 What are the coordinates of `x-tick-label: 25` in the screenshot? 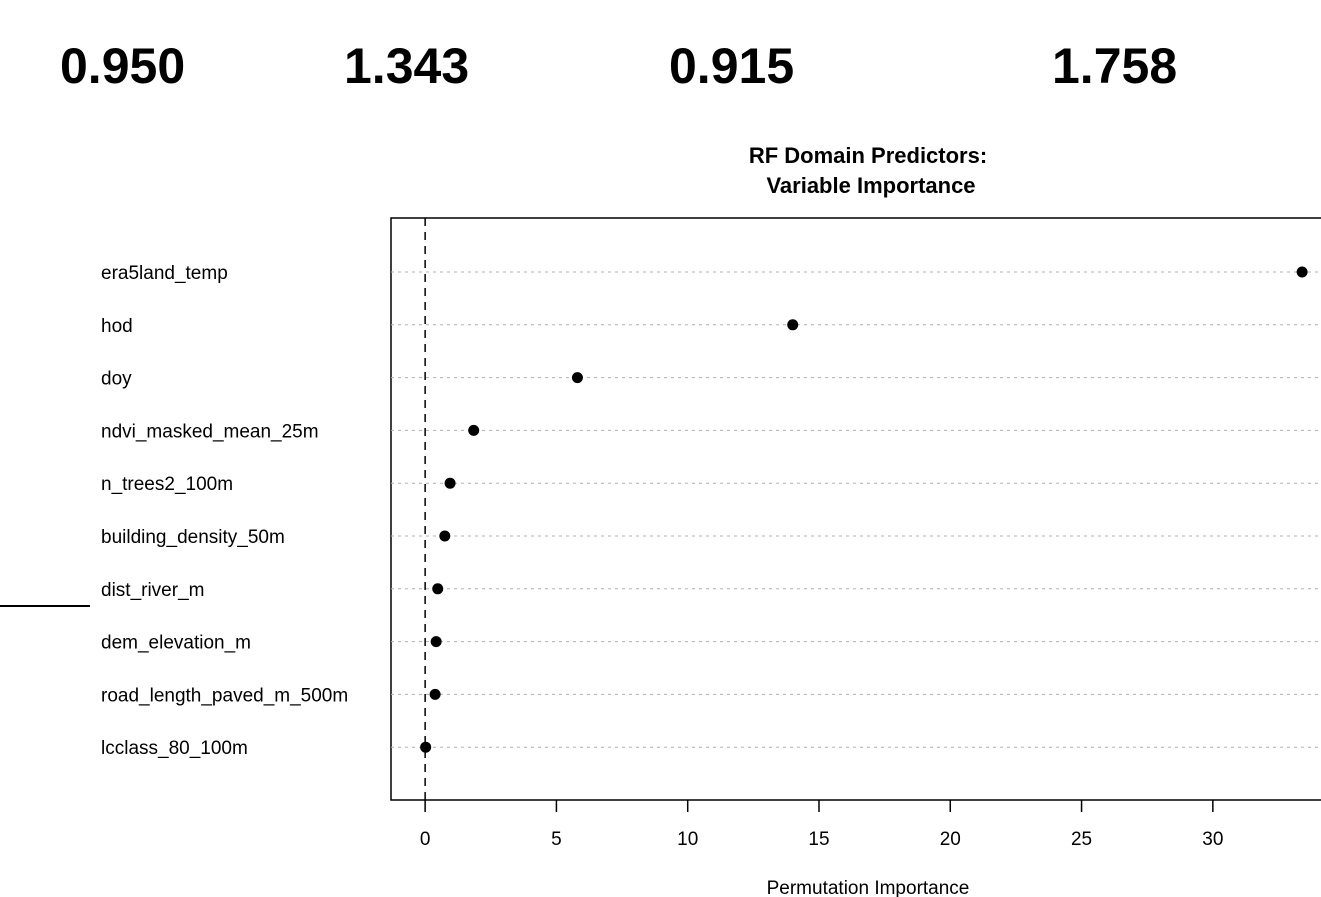 It's located at (1081, 839).